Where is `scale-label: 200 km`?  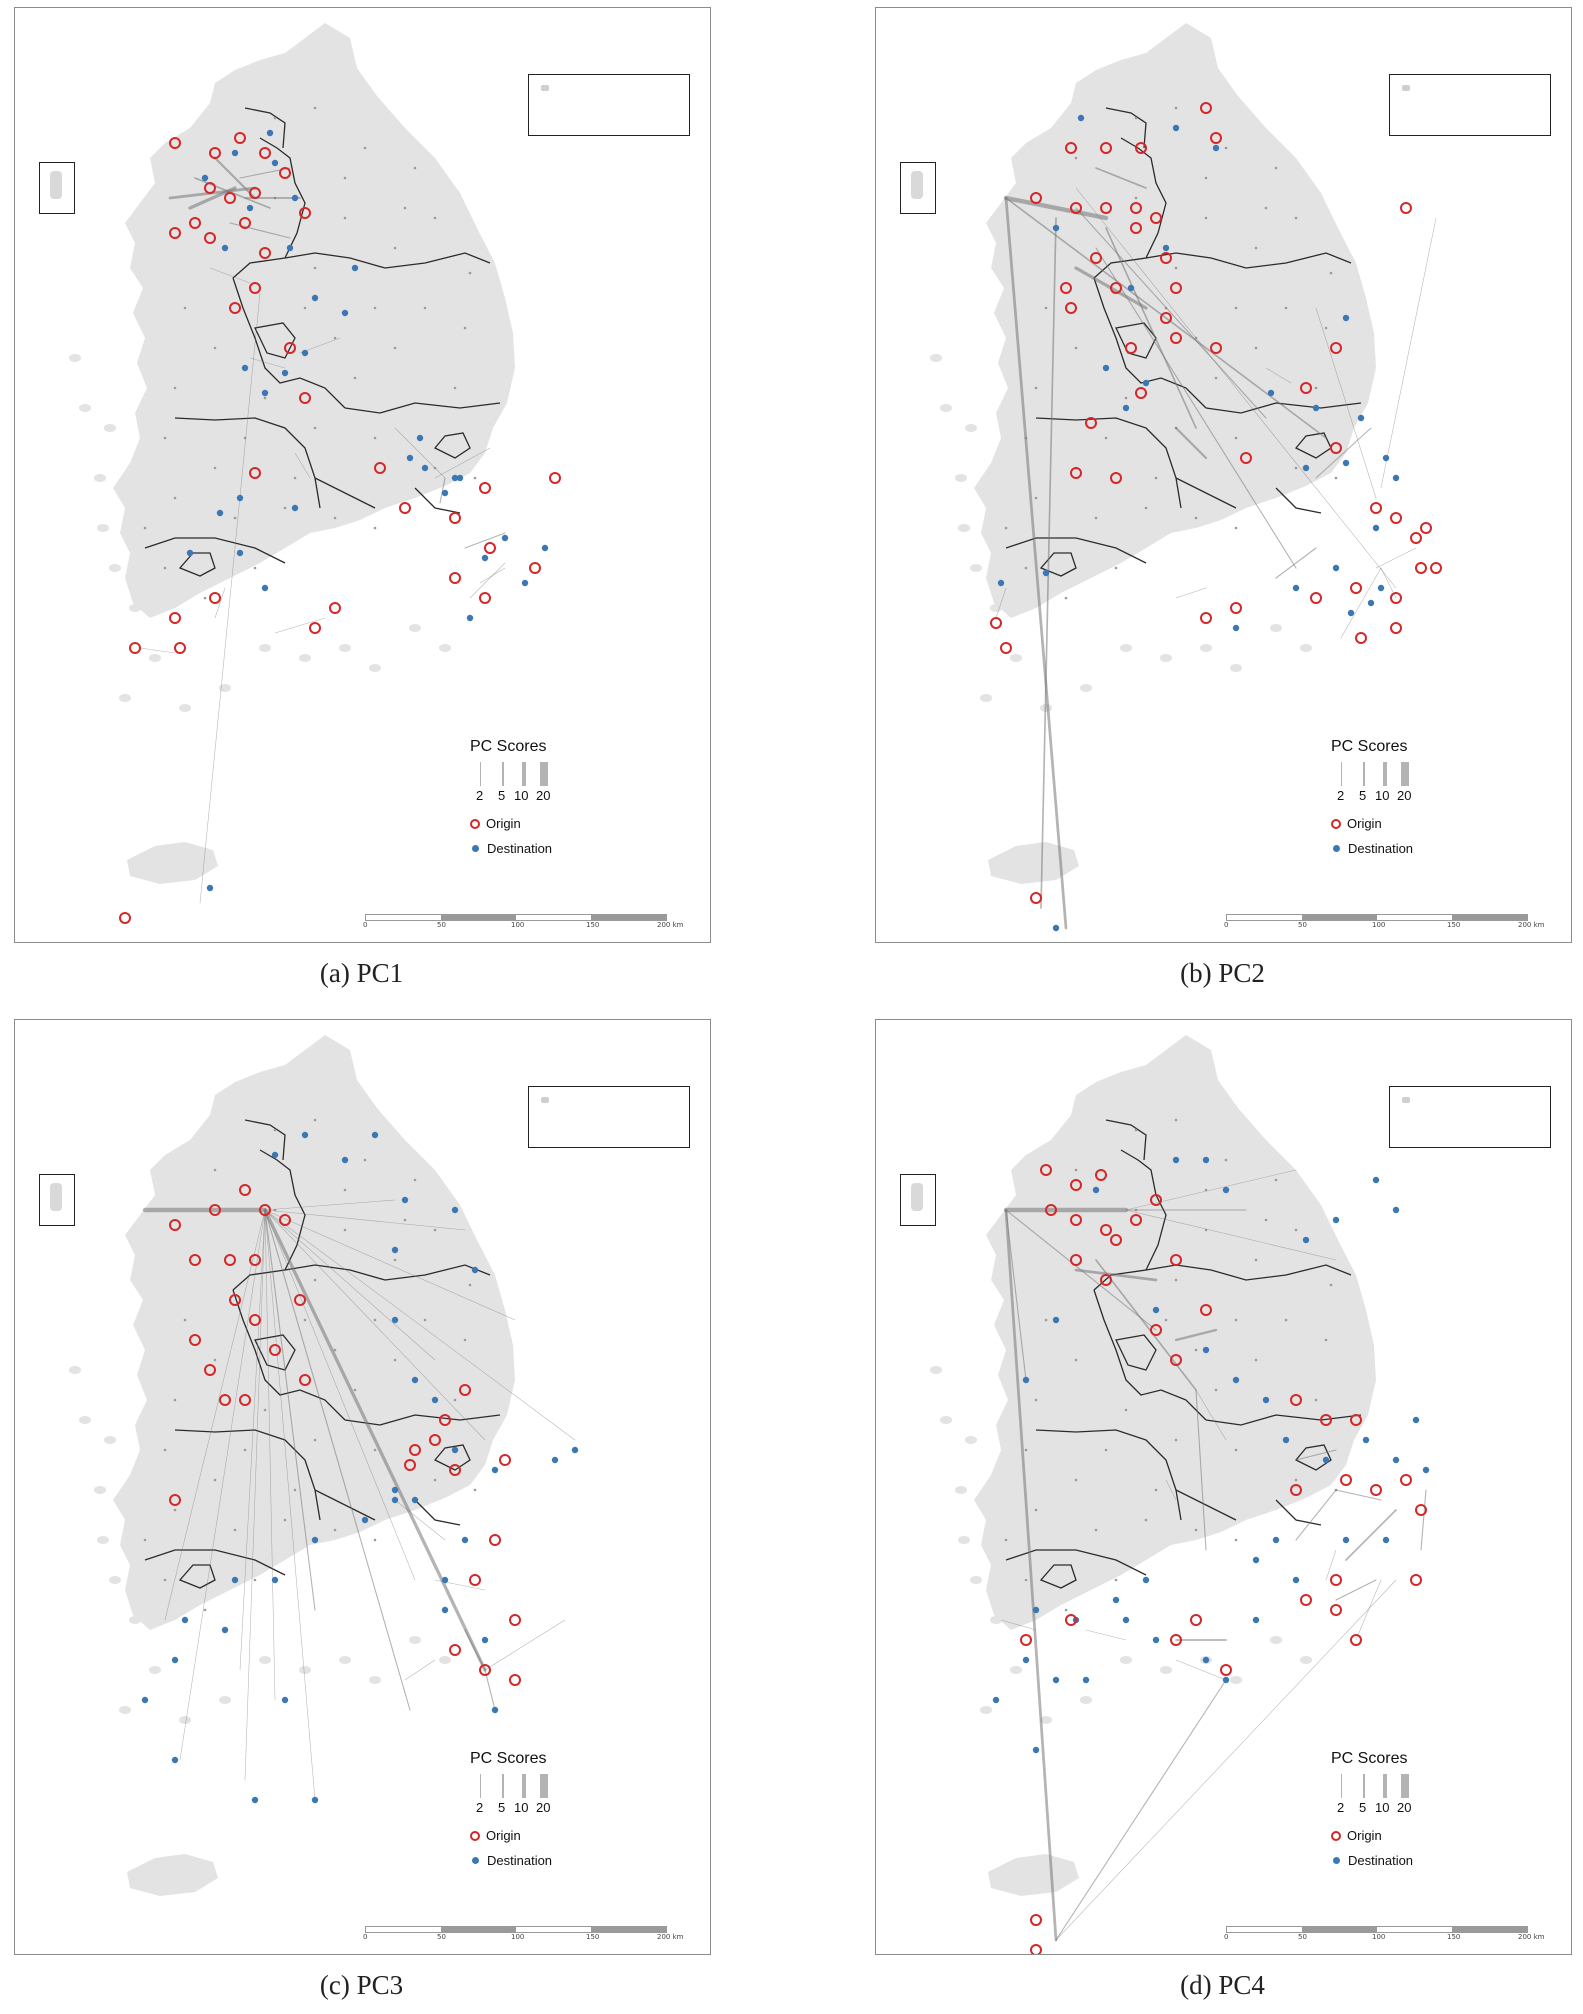 scale-label: 200 km is located at coordinates (670, 1937).